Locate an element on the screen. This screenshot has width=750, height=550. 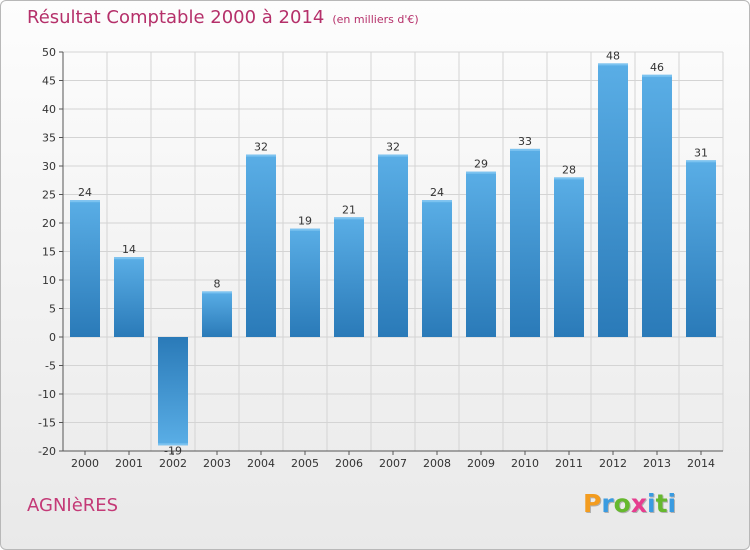
chart-title: Résultat Comptable 2000 à 2014 is located at coordinates (176, 17).